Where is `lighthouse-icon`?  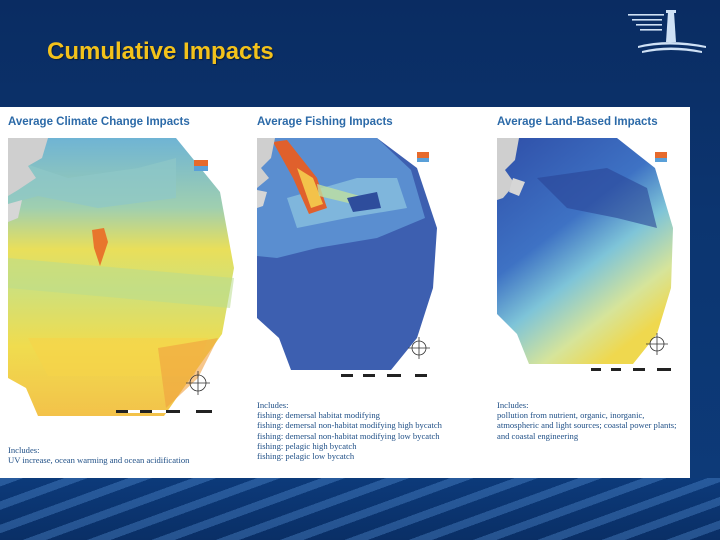
lighthouse-icon is located at coordinates (669, 33).